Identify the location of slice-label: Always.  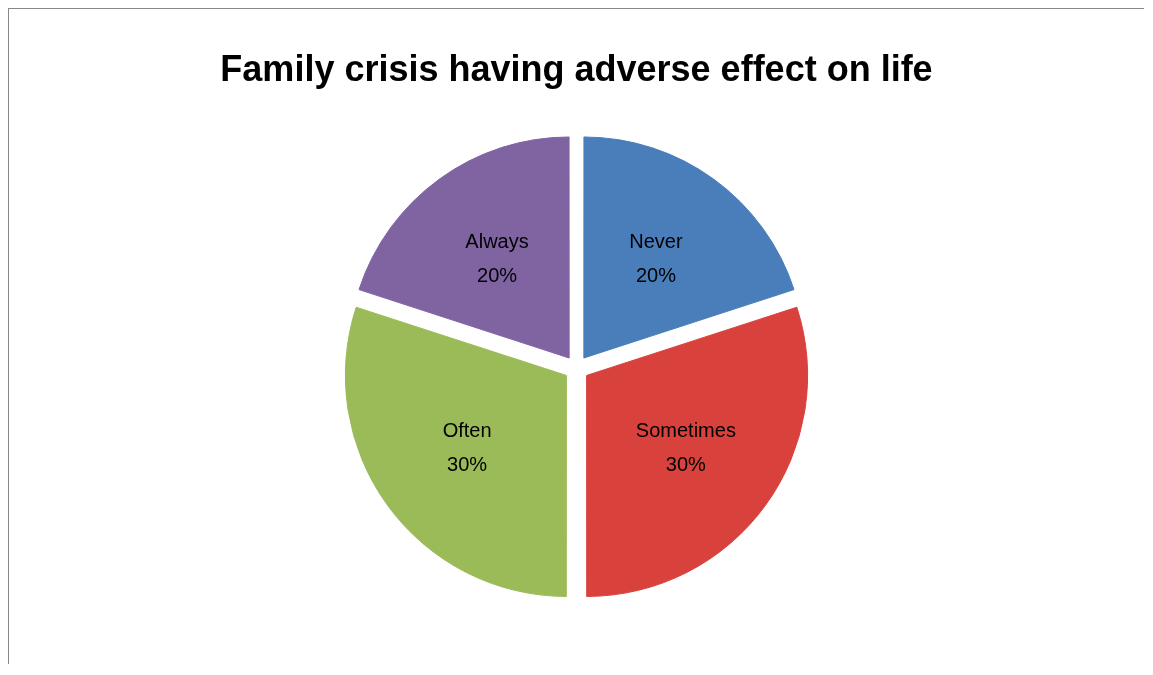
(497, 241).